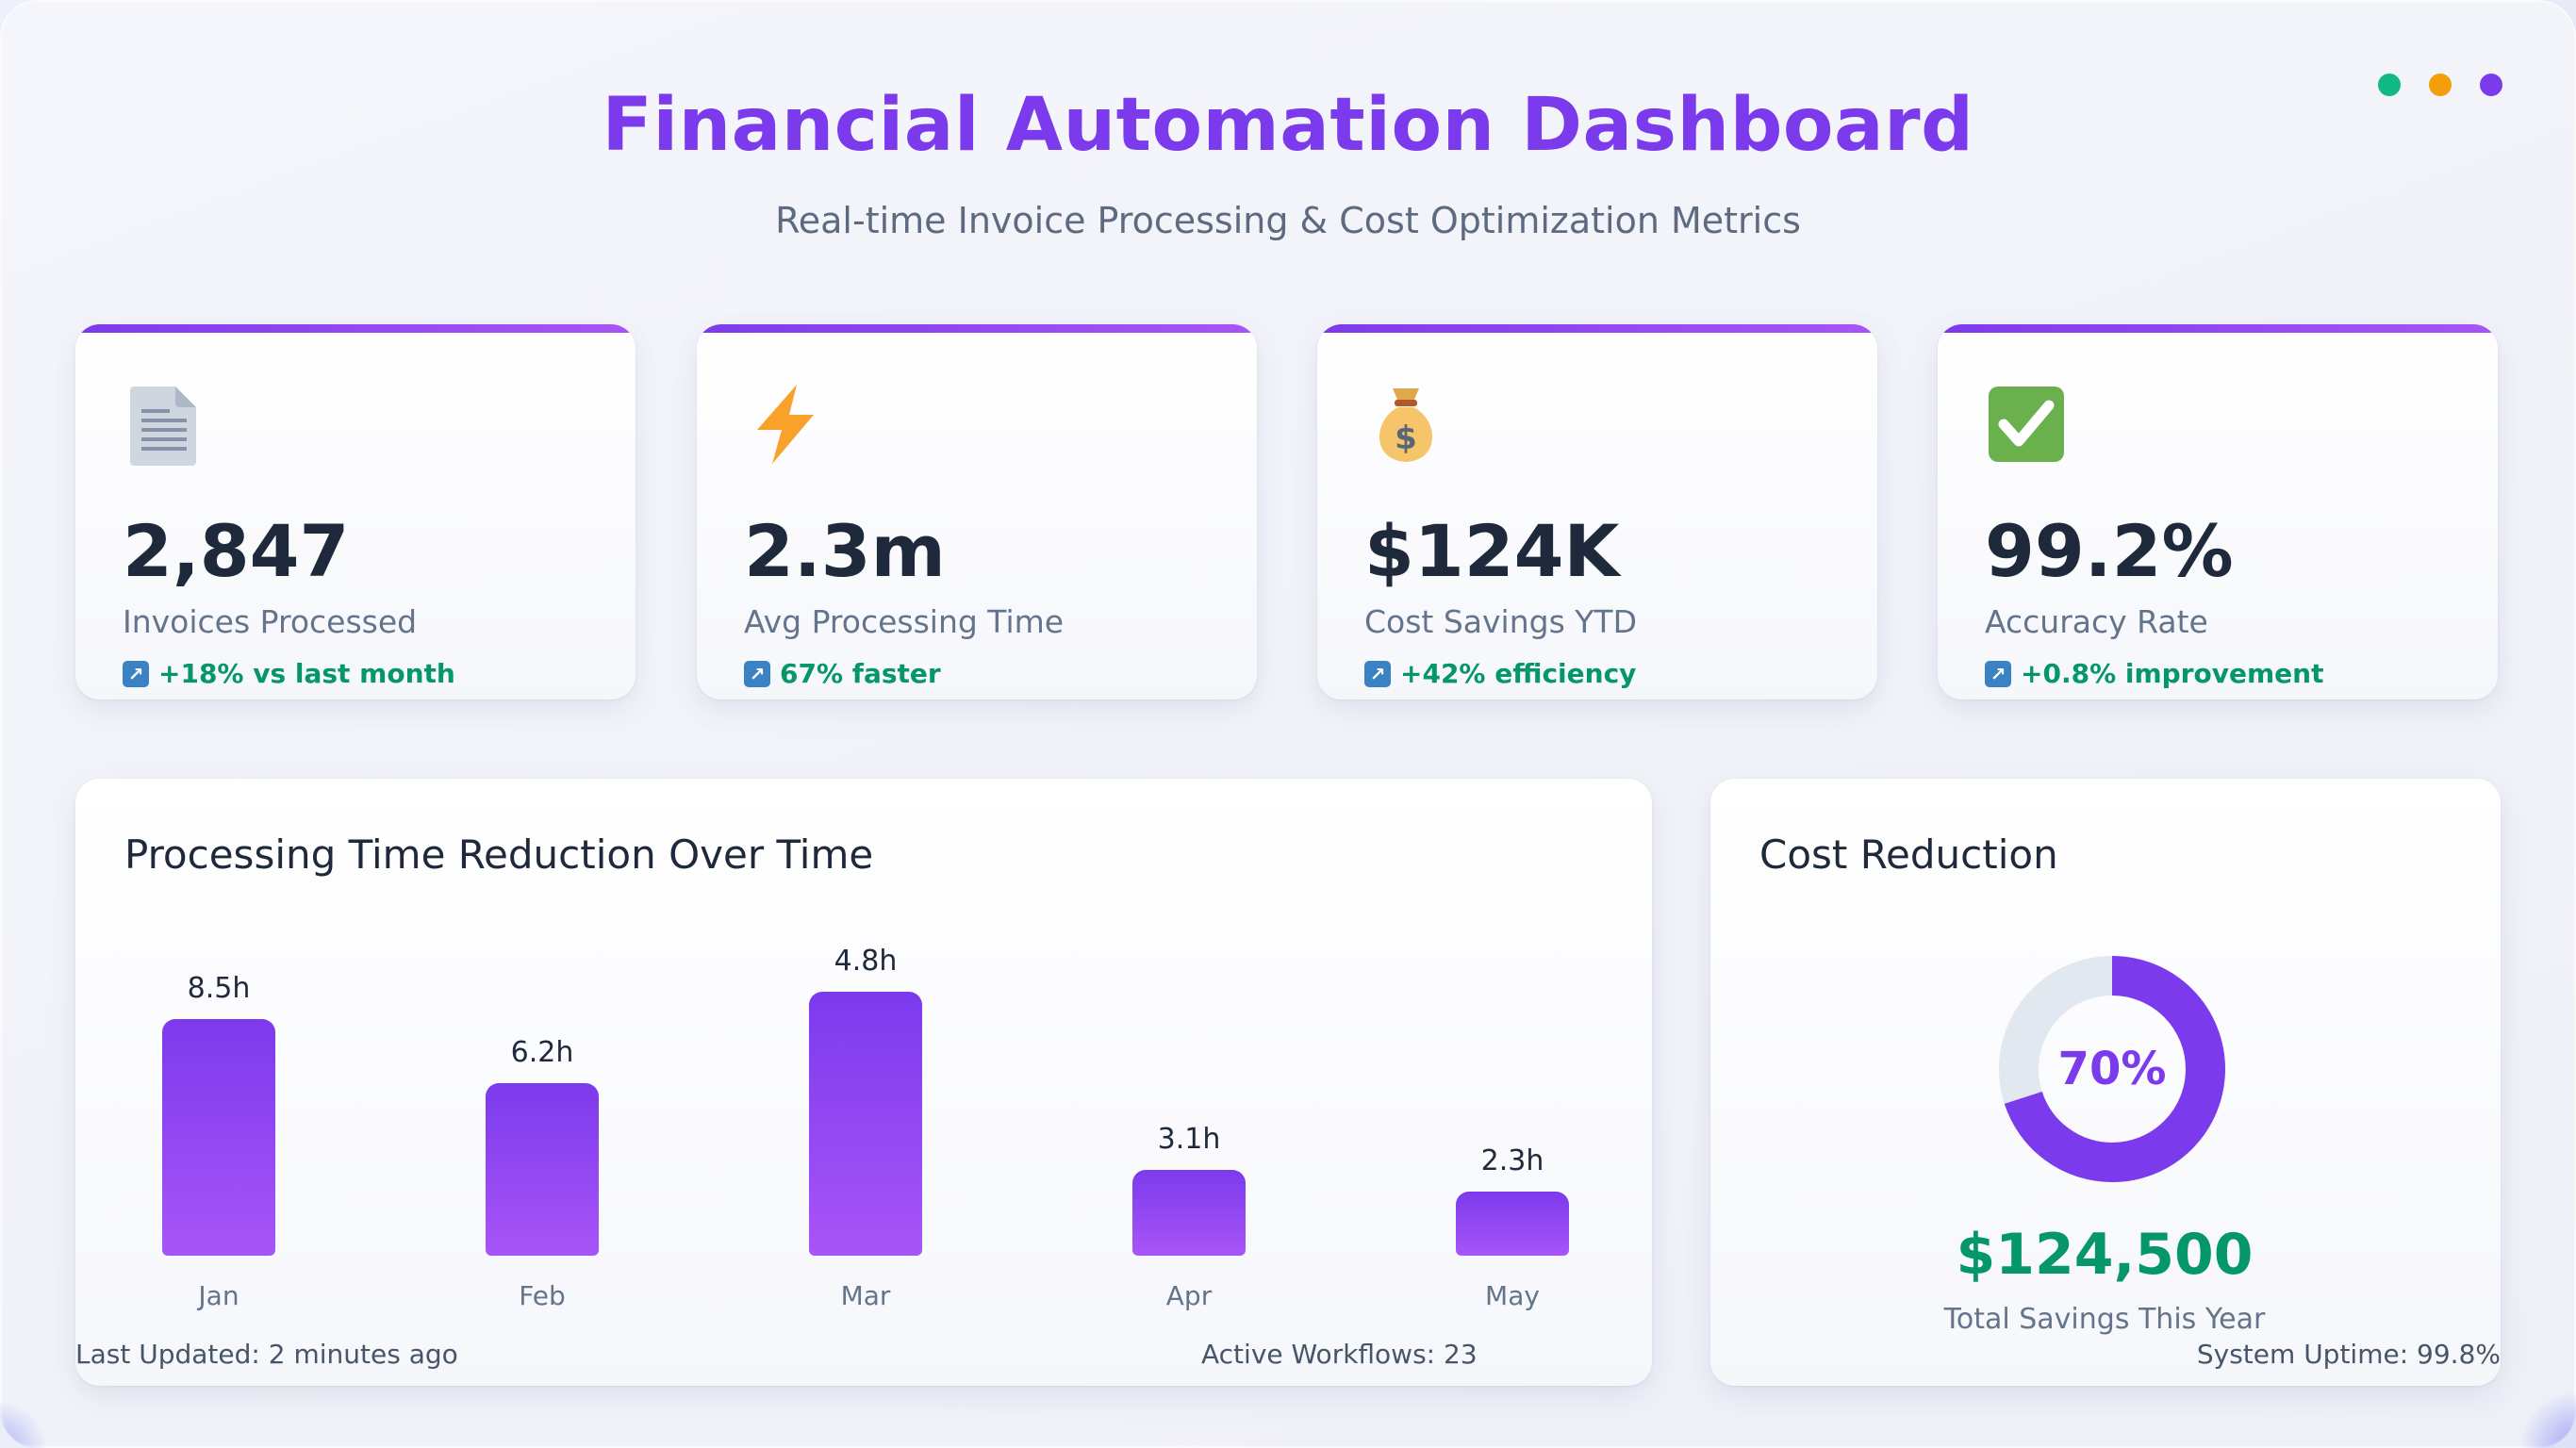  Describe the element at coordinates (218, 1295) in the screenshot. I see `bar-category-label: Jan` at that location.